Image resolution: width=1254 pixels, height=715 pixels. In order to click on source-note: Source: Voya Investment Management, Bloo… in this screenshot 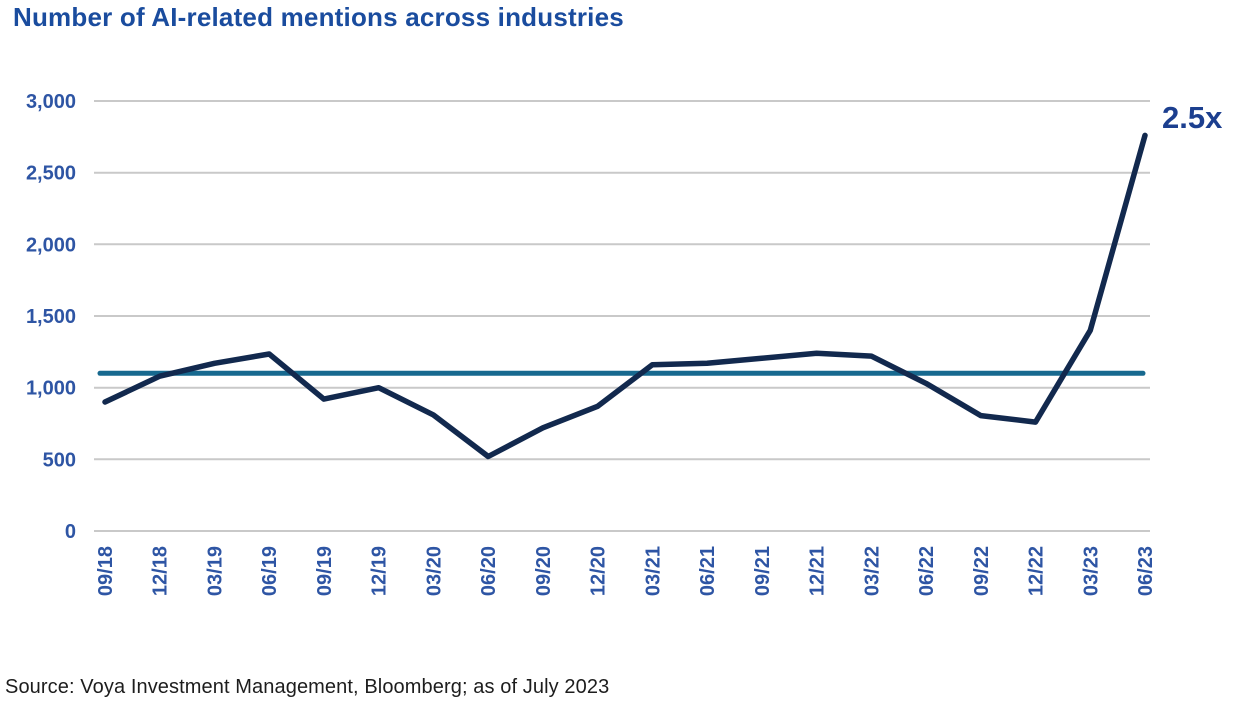, I will do `click(307, 687)`.